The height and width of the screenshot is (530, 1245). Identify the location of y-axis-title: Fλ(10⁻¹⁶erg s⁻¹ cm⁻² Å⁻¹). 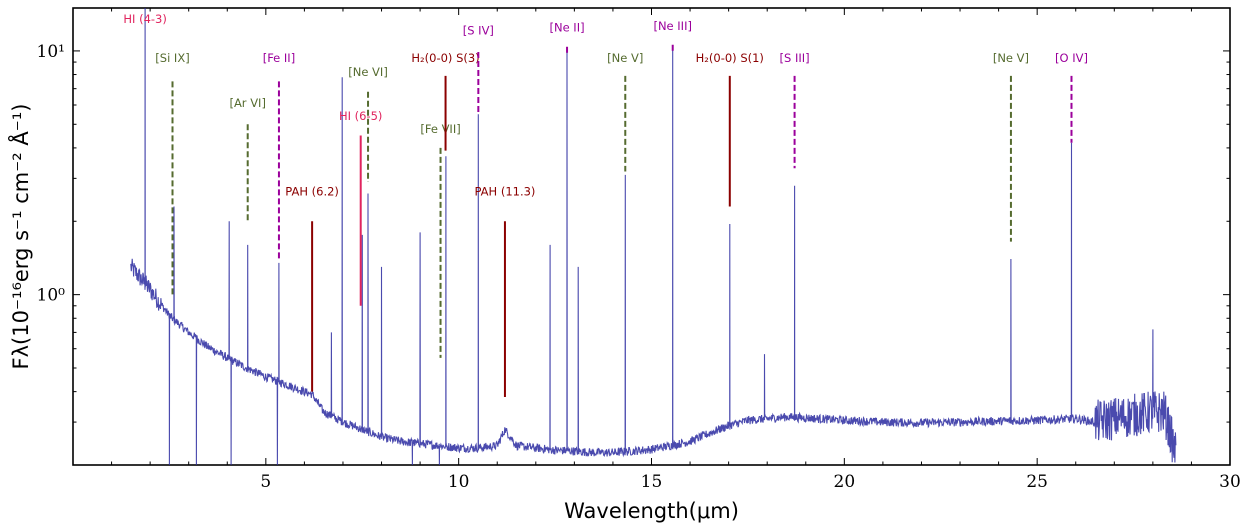
(20, 237).